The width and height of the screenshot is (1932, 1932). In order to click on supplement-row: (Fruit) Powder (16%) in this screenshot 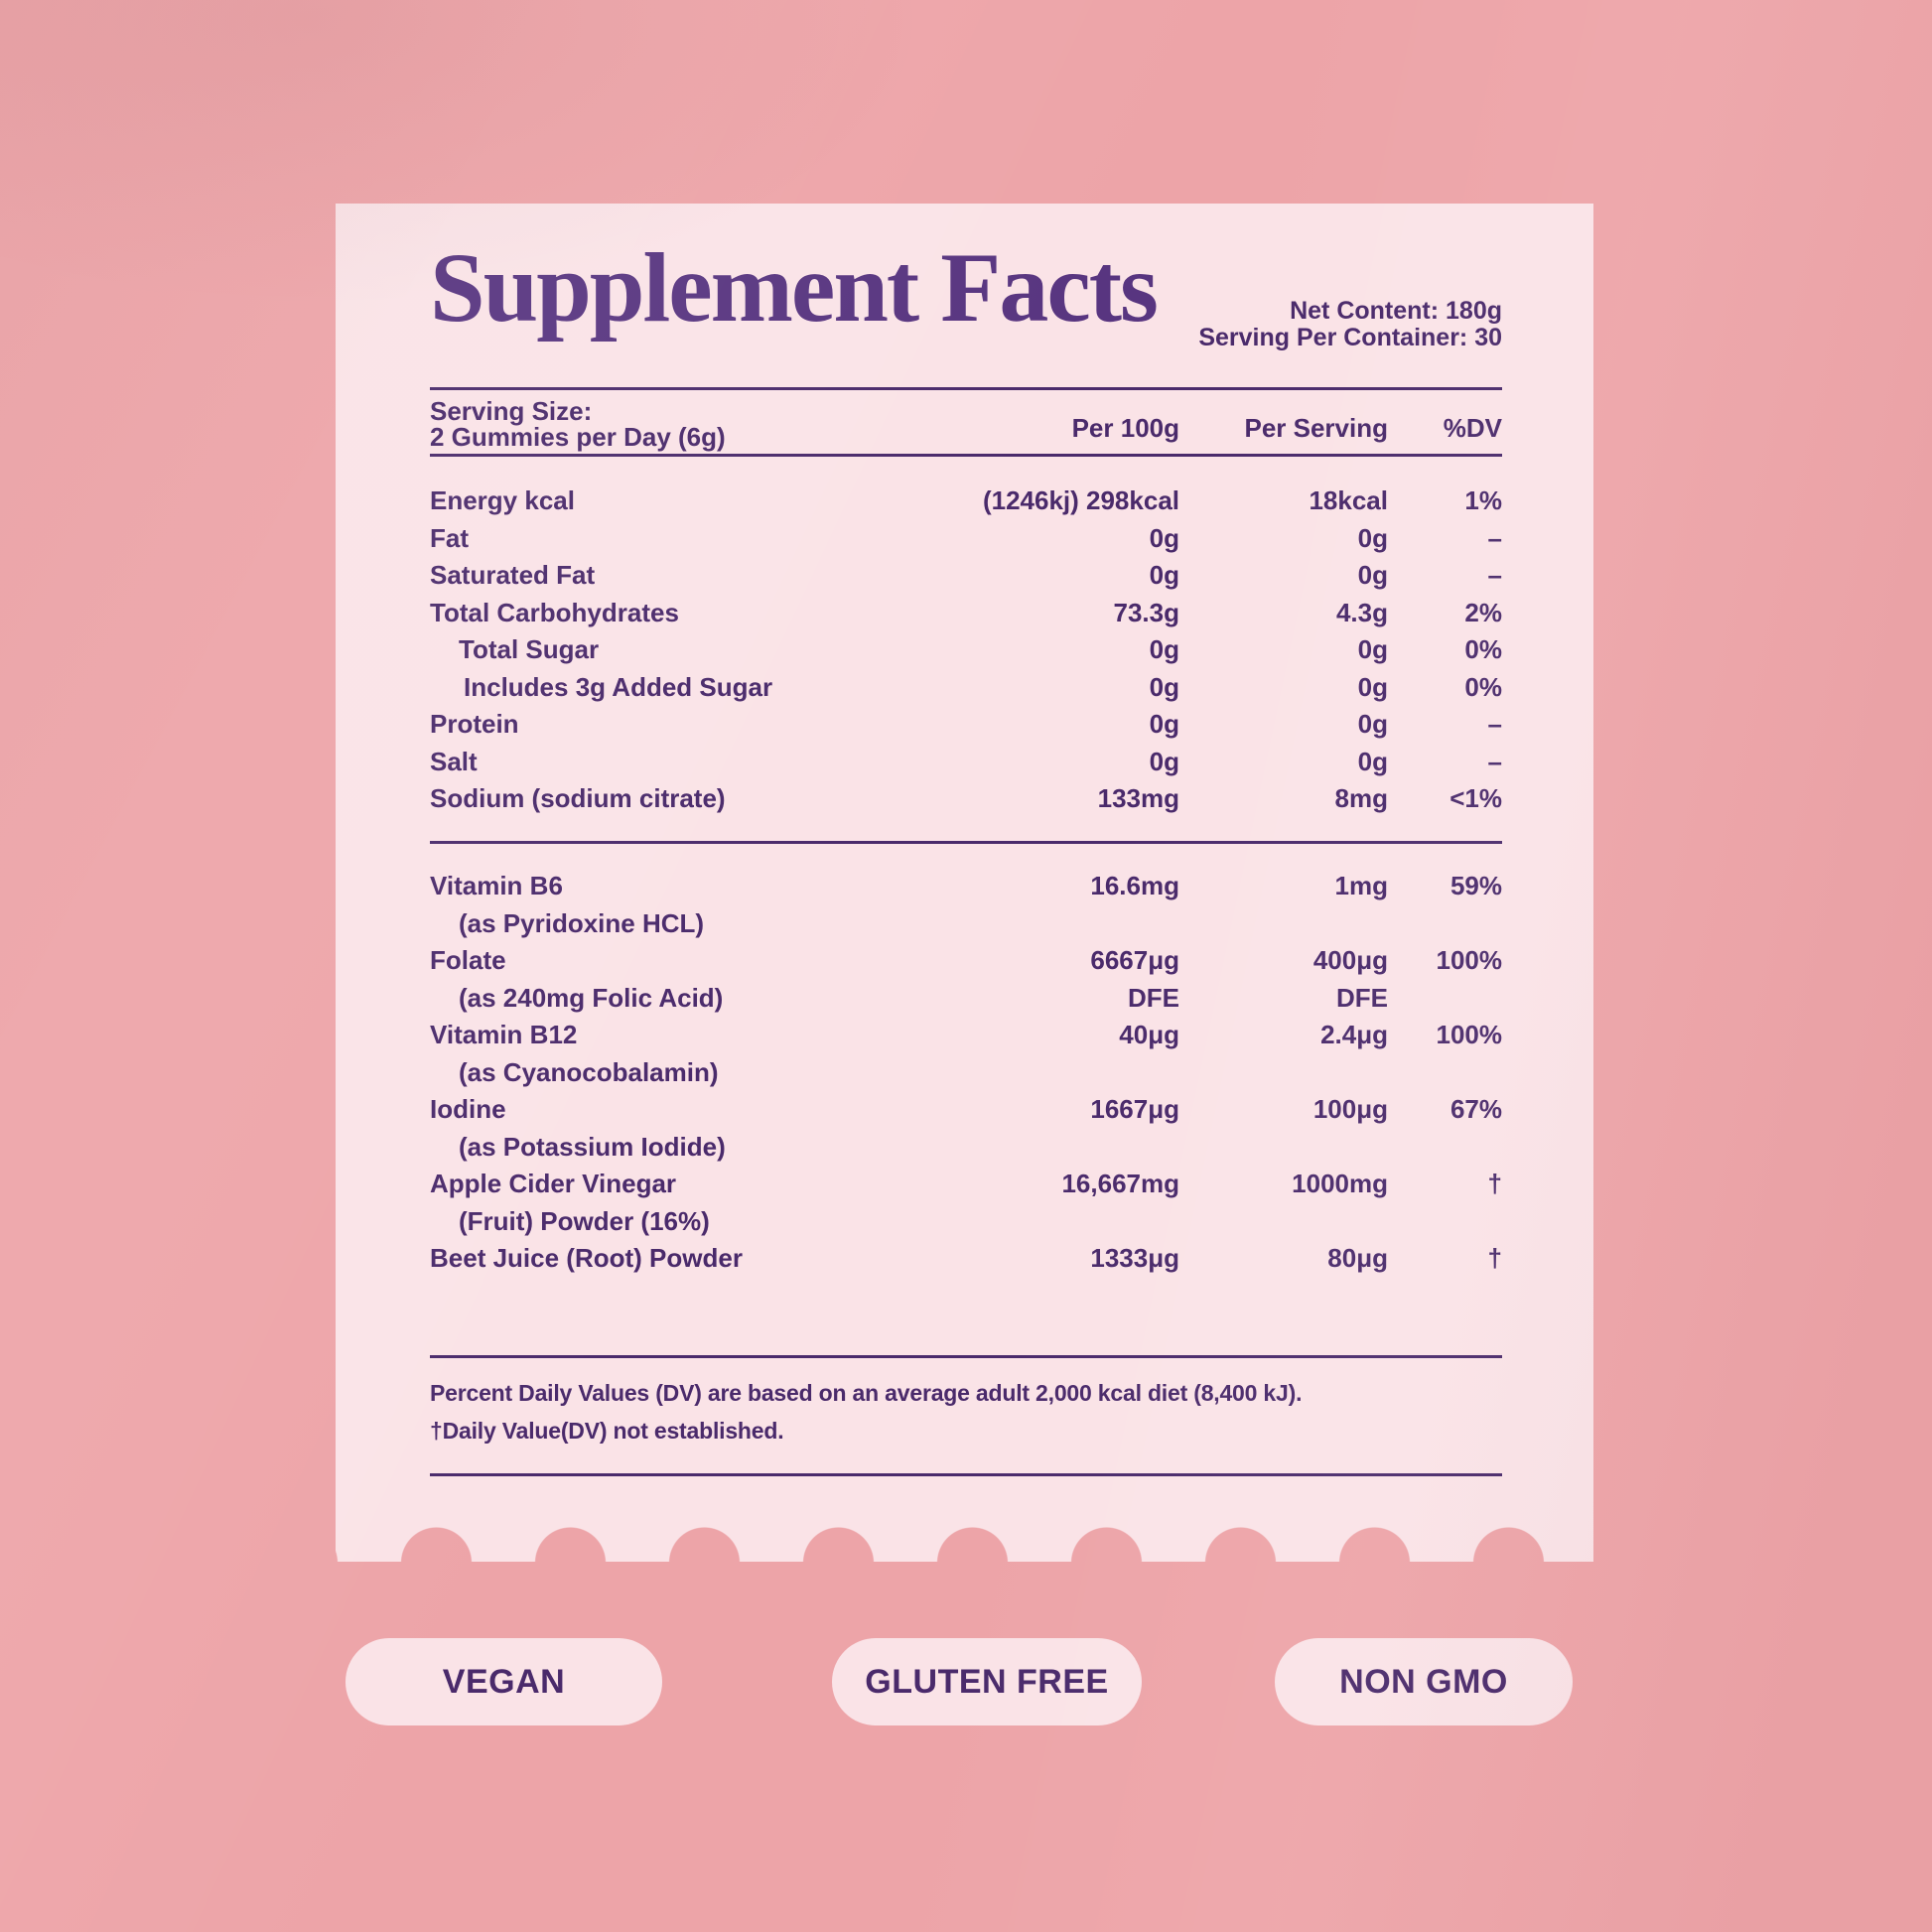, I will do `click(966, 1222)`.